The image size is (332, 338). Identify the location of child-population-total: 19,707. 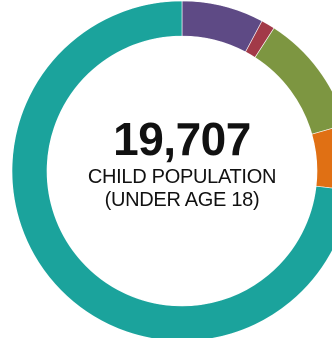
(182, 139).